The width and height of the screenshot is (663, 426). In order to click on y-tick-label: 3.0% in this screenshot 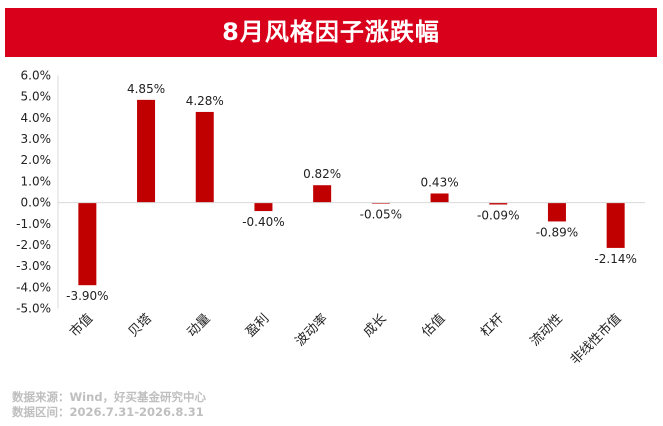, I will do `click(36, 139)`.